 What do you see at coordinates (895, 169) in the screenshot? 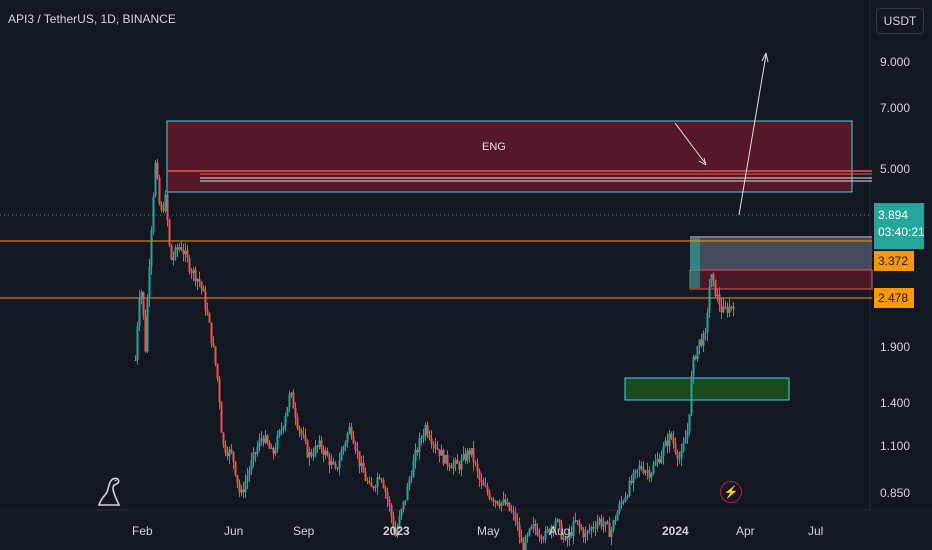
I see `price-tick: 5.000` at bounding box center [895, 169].